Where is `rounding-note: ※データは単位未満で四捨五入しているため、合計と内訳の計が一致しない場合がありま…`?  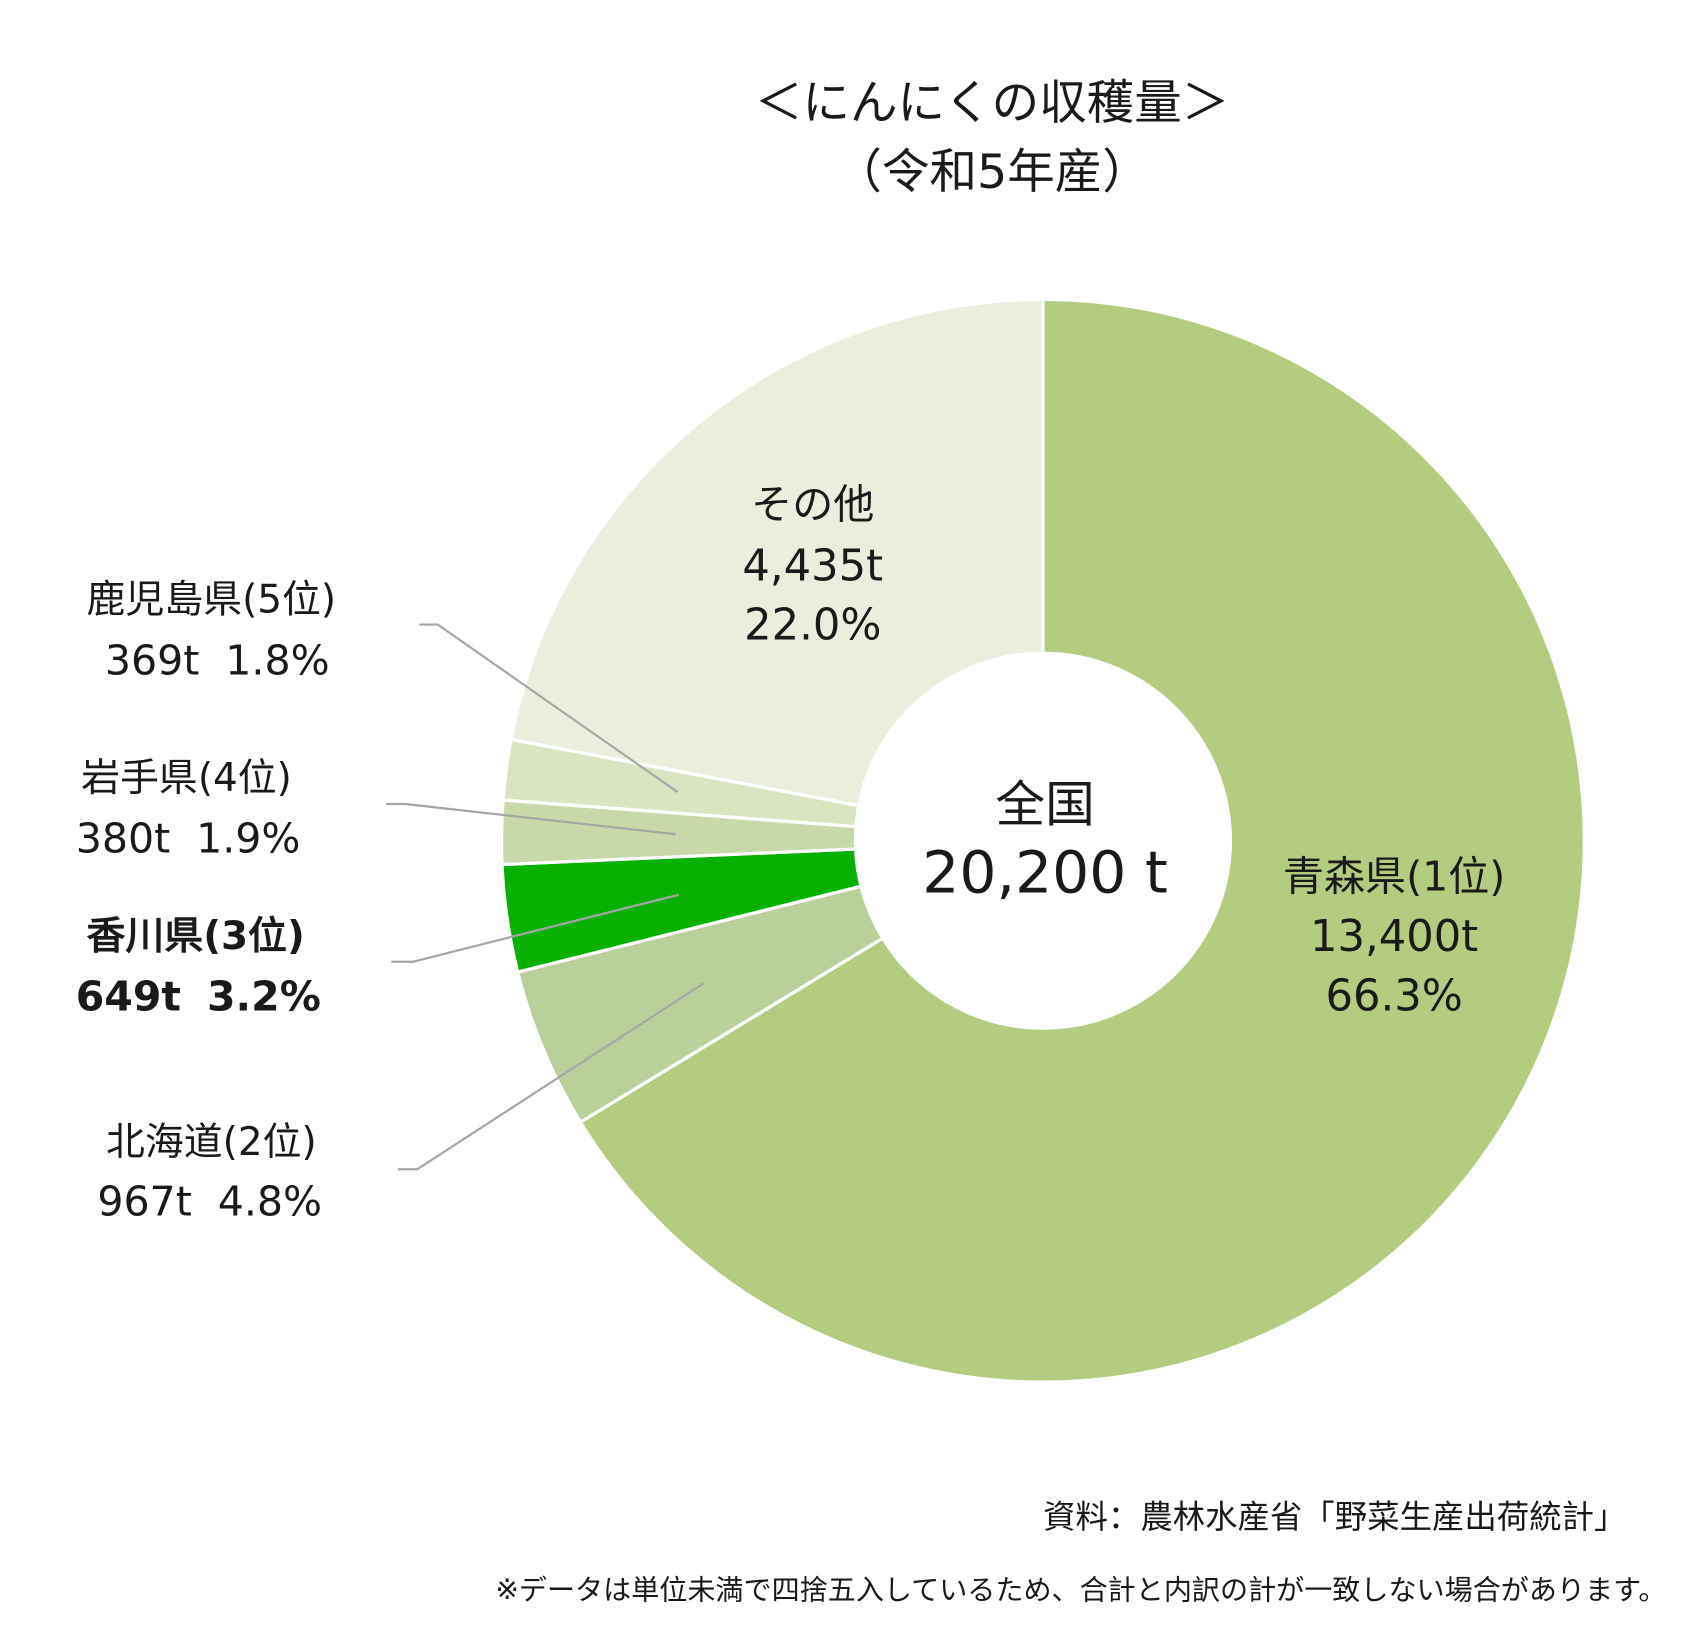 rounding-note: ※データは単位未満で四捨五入しているため、合計と内訳の計が一致しない場合がありま… is located at coordinates (1080, 1589).